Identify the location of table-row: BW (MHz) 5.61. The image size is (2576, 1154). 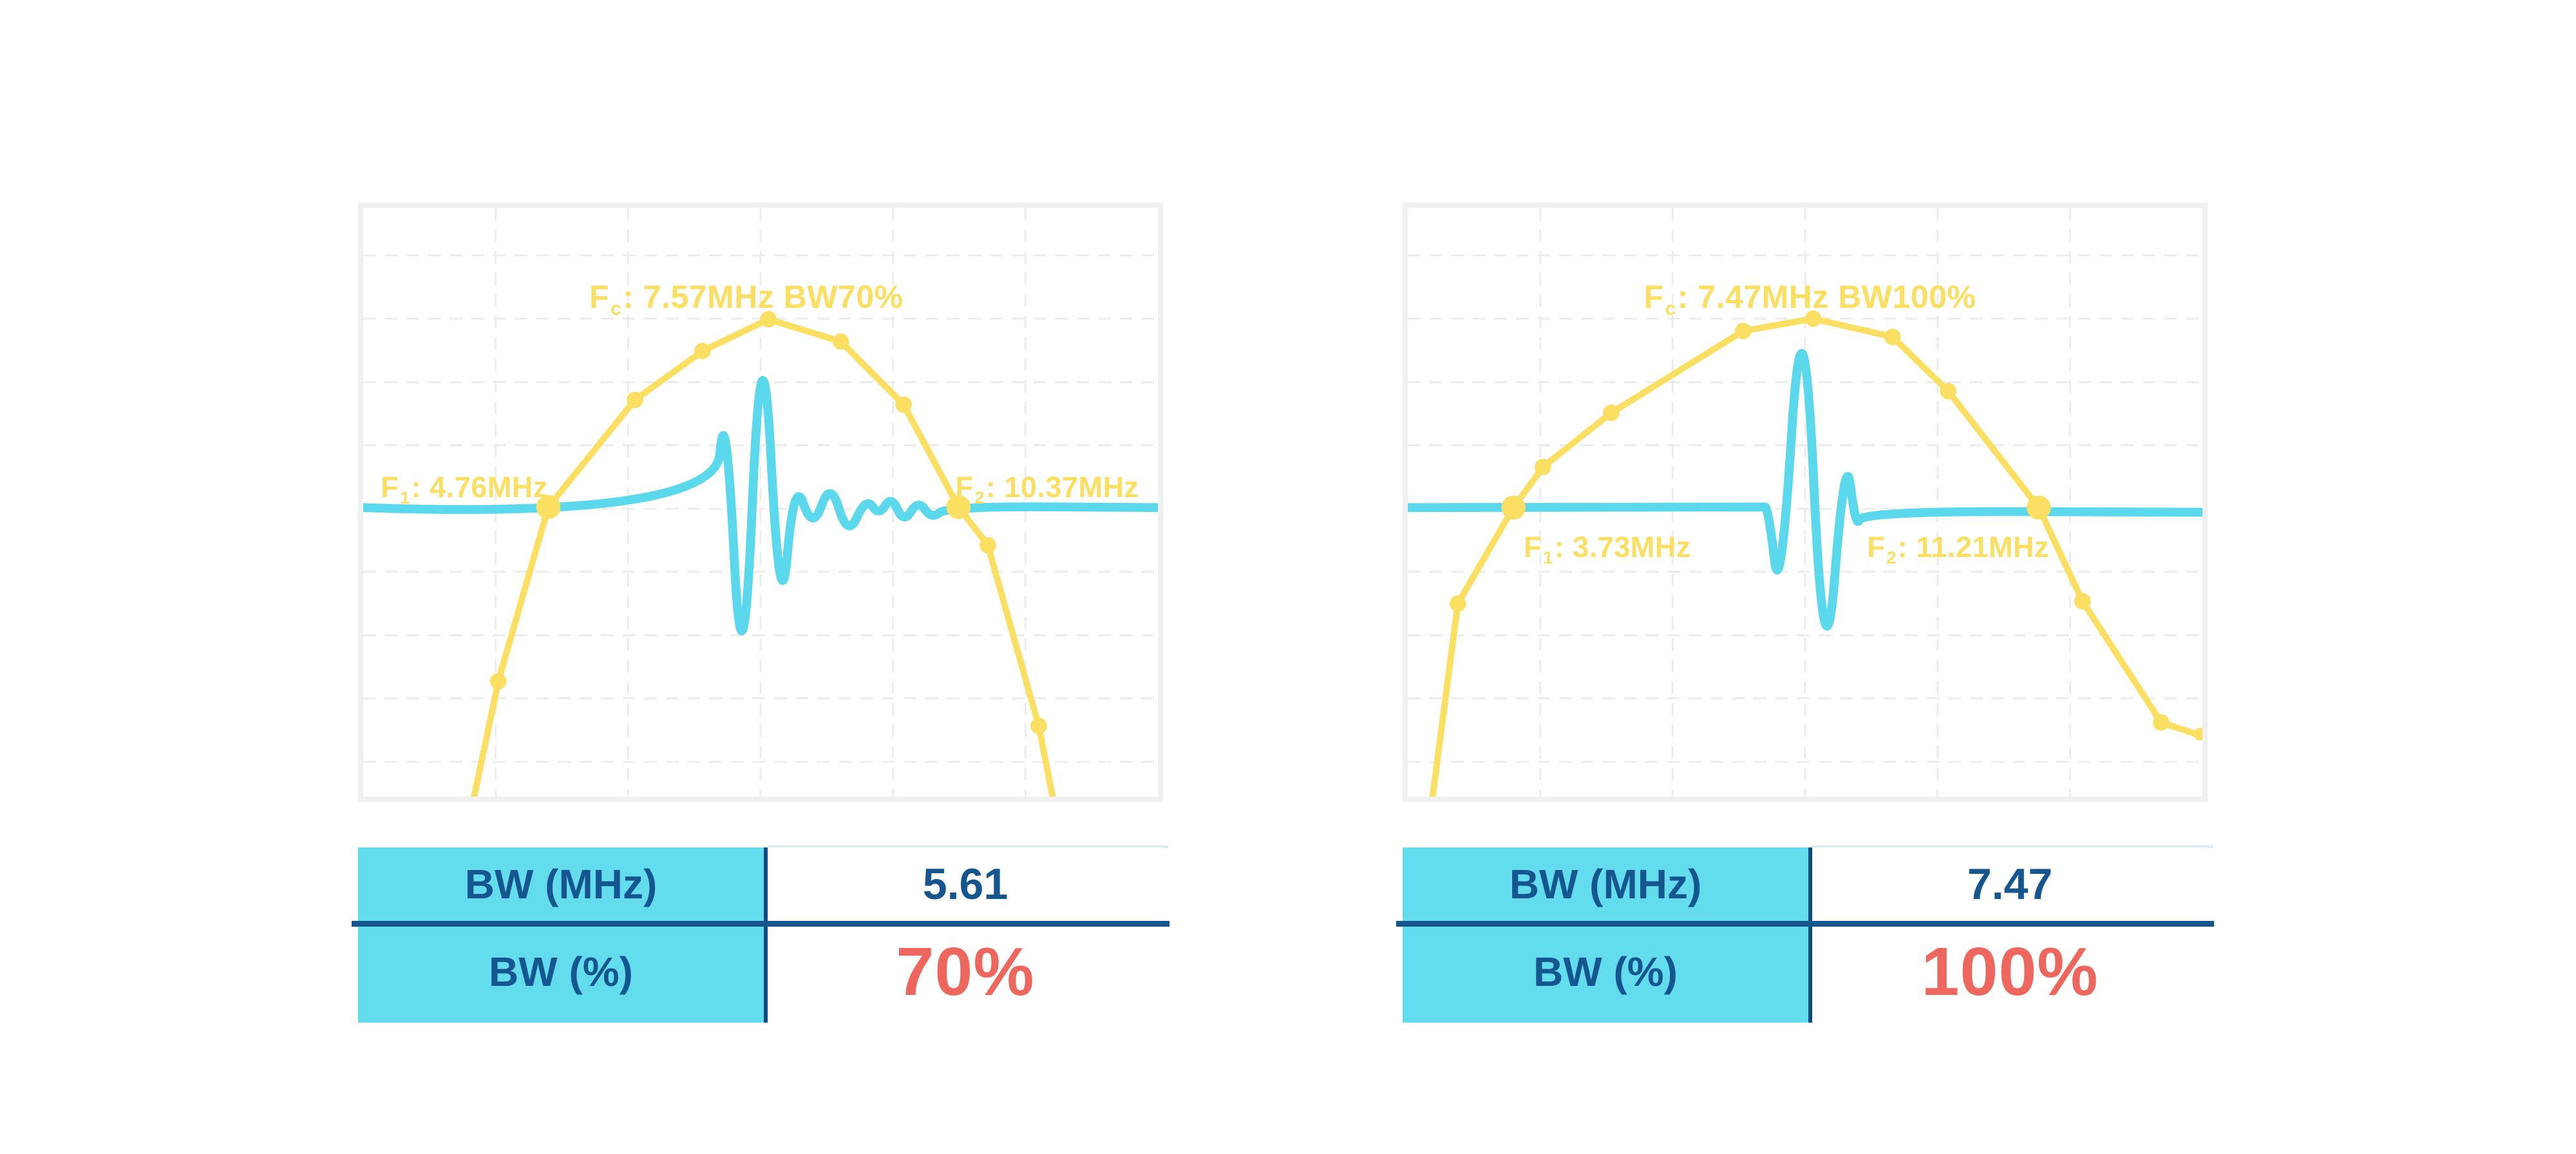
(760, 884).